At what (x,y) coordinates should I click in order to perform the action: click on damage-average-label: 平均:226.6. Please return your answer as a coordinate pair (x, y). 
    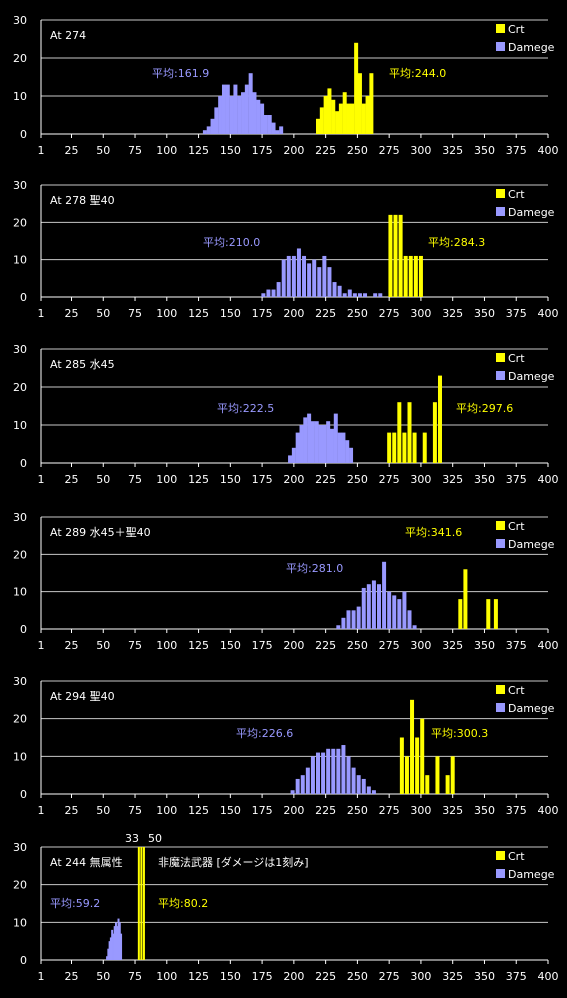
    Looking at the image, I should click on (264, 733).